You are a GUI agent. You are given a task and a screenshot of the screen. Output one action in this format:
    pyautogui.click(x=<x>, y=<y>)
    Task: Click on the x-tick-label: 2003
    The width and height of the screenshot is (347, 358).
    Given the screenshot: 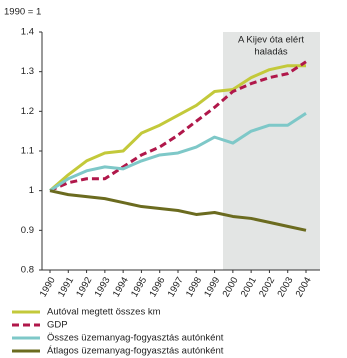 What is the action you would take?
    pyautogui.click(x=285, y=287)
    